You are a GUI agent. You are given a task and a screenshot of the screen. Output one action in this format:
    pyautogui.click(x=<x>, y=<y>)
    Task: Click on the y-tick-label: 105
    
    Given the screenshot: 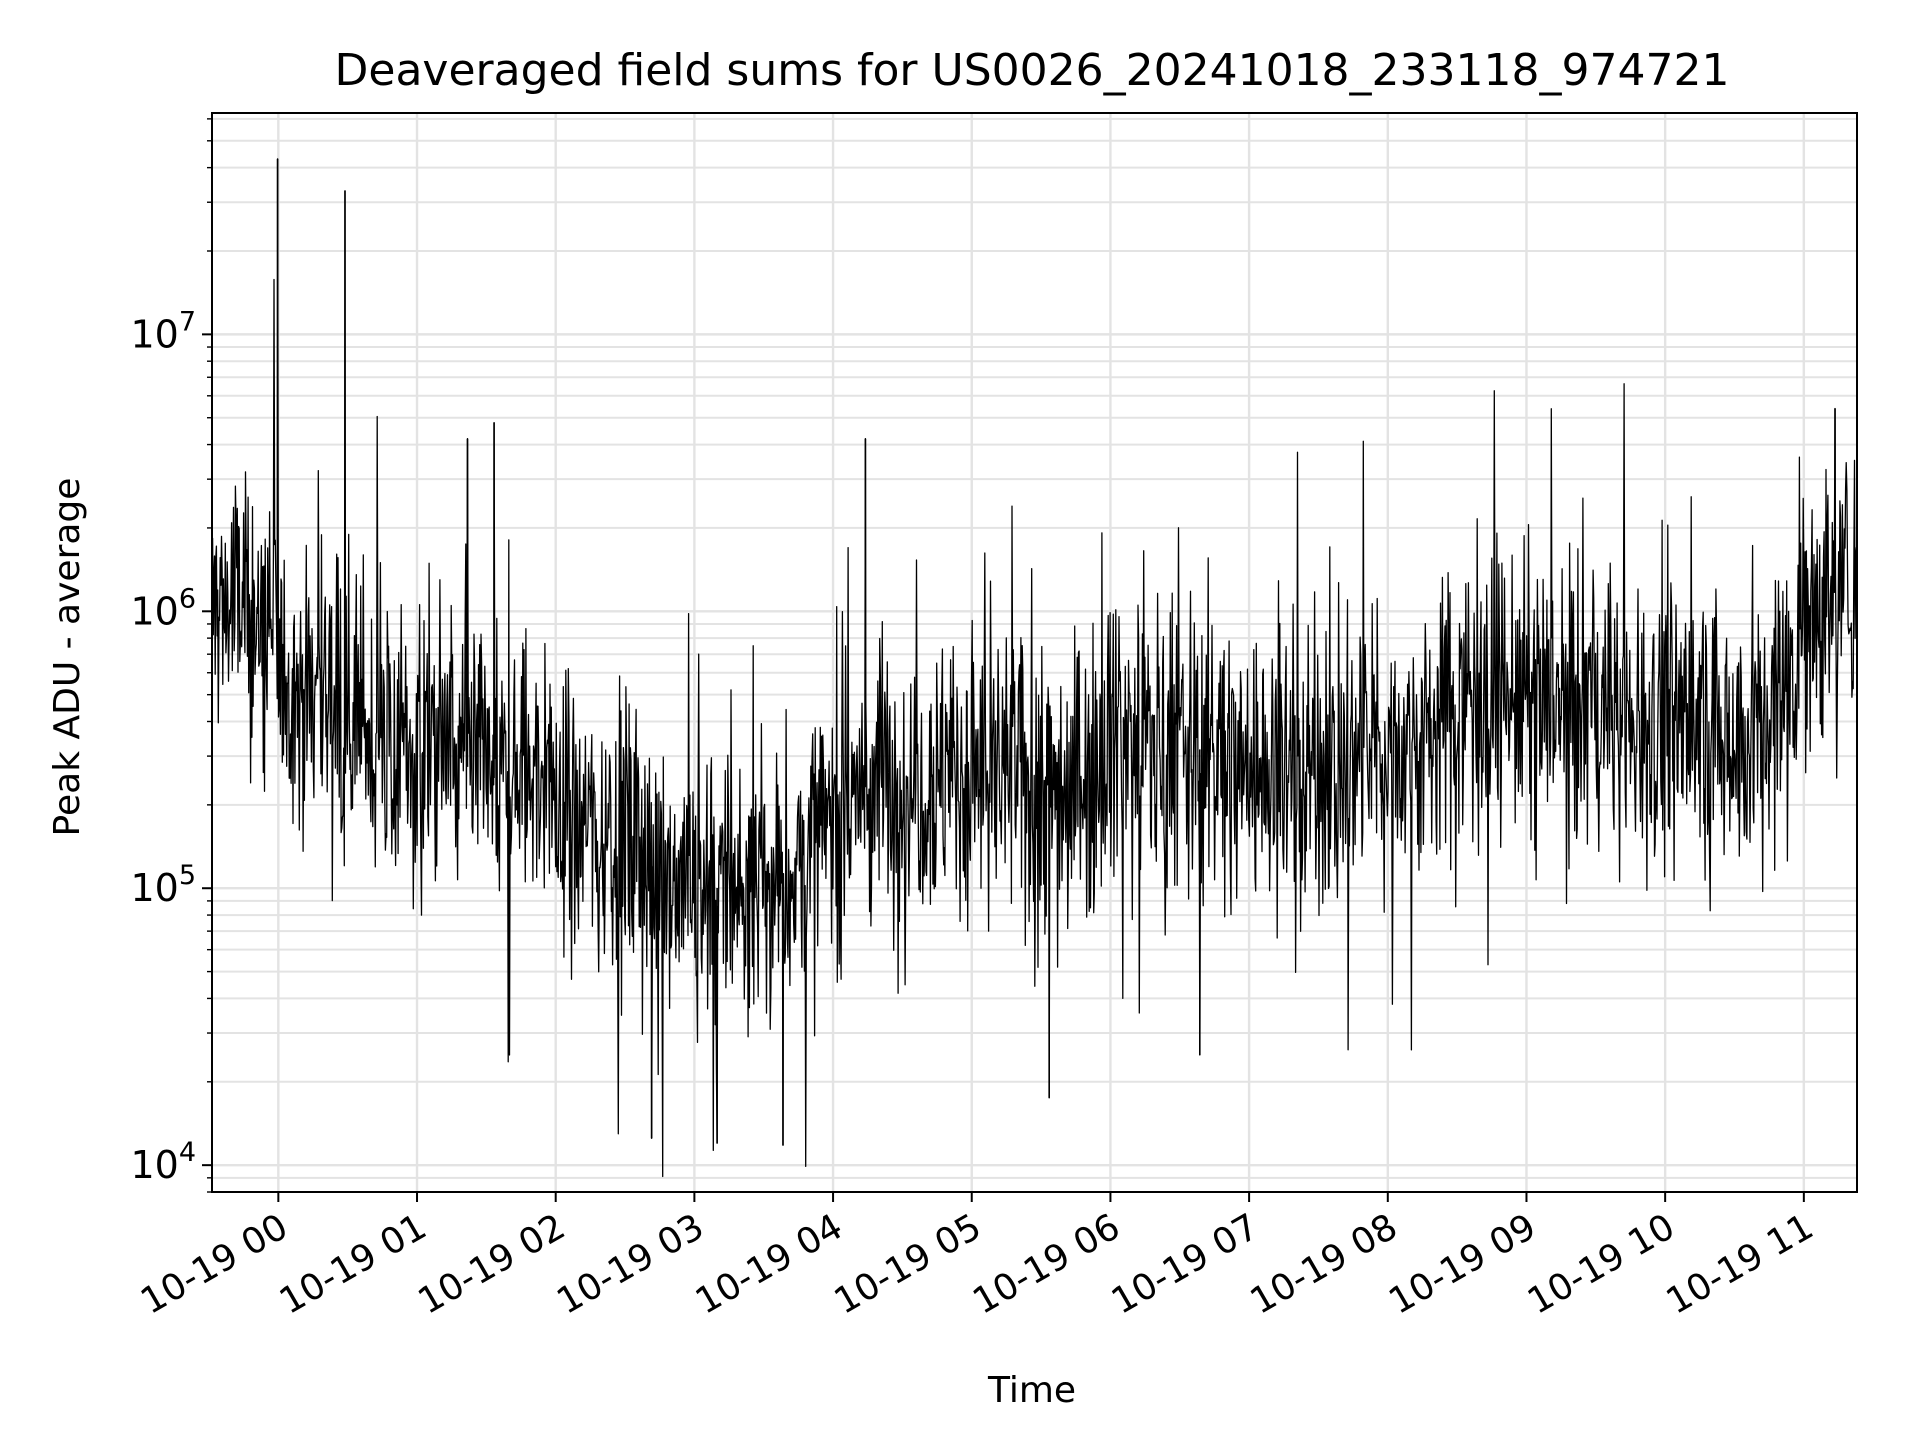 What is the action you would take?
    pyautogui.click(x=163, y=885)
    